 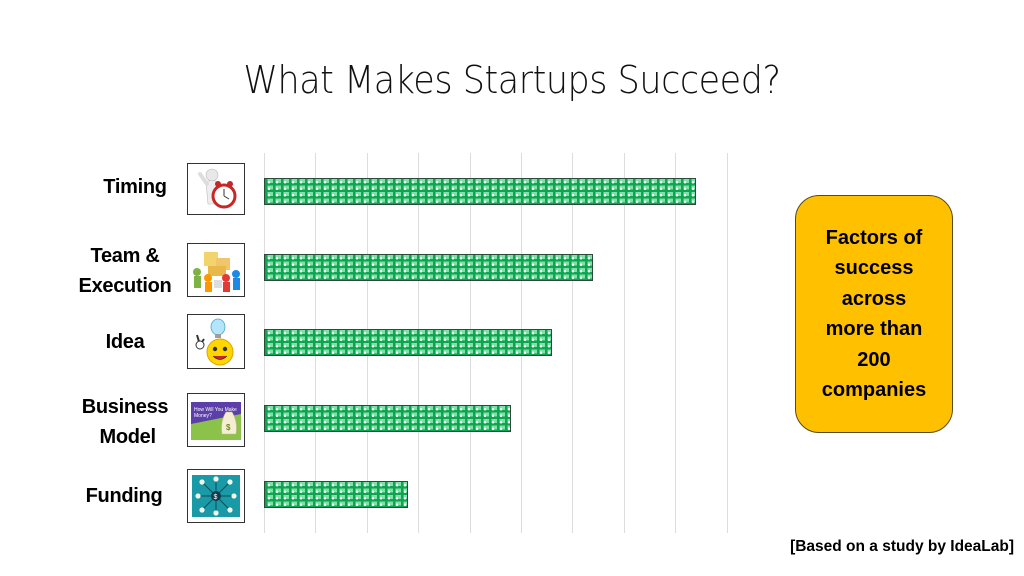 What do you see at coordinates (874, 237) in the screenshot?
I see `callout-line: Factors of` at bounding box center [874, 237].